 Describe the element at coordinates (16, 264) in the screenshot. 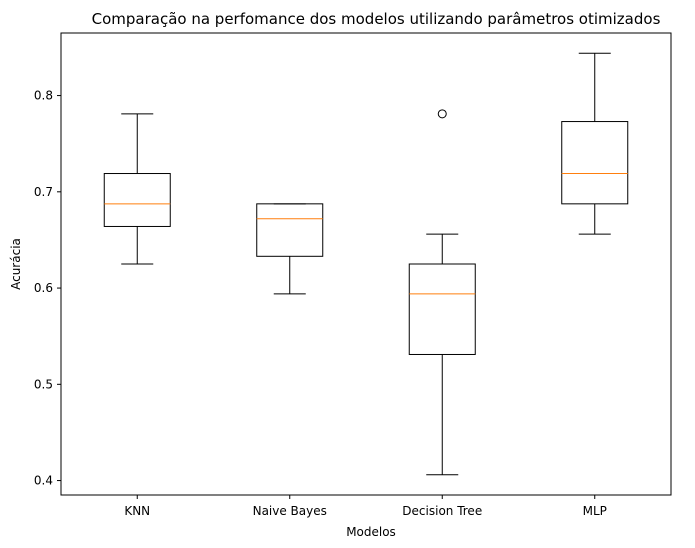

I see `y-axis-label: Acurácia` at that location.